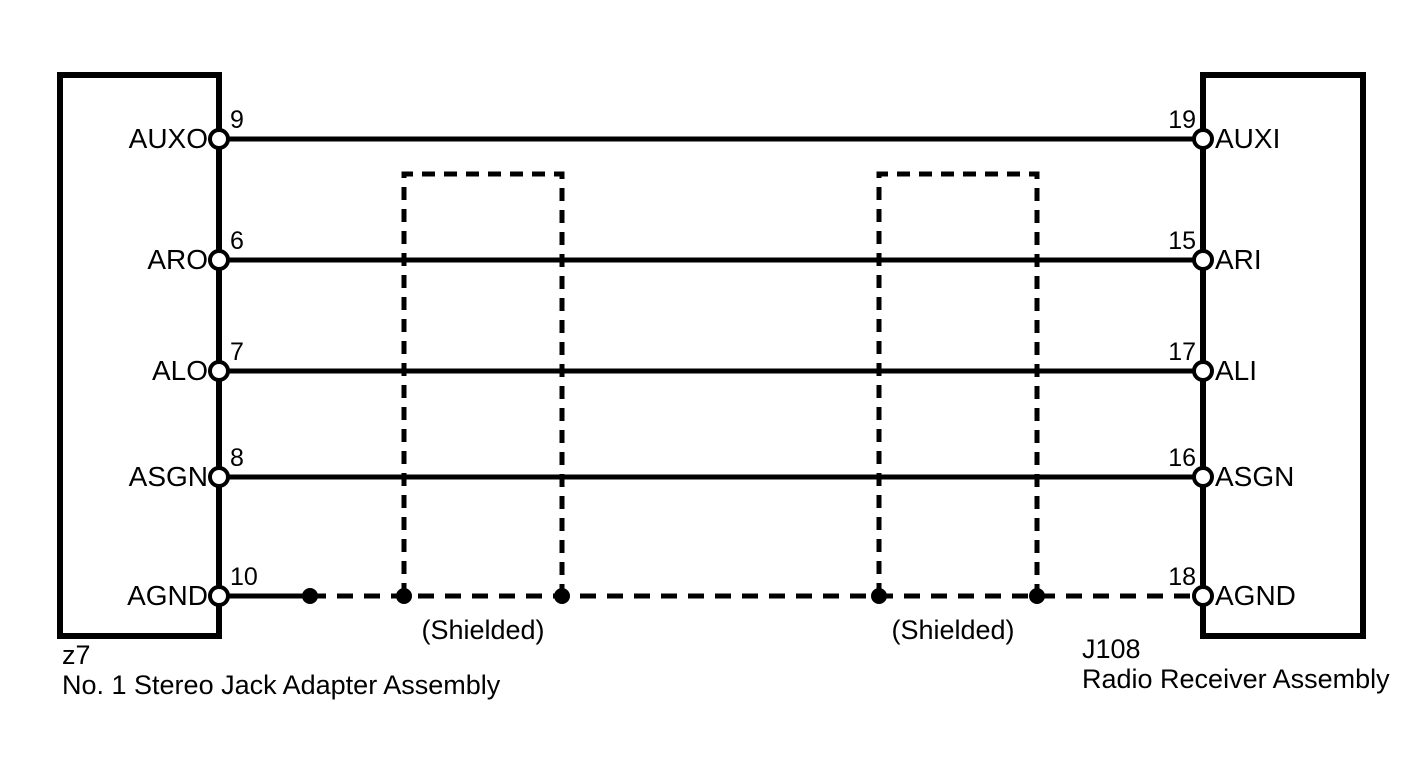 This screenshot has height=759, width=1424. I want to click on pin-terminal-asgn-left, so click(219, 477).